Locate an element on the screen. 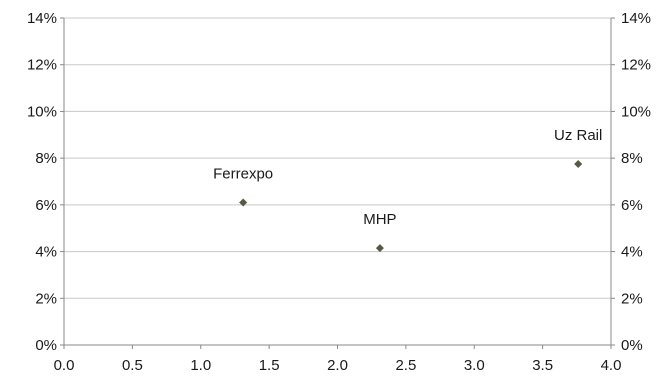 The image size is (668, 378). x-axis-ticks: 0.0 0.5 1.0 1.5 2.0 2.5 3.0 3.5 4.0 is located at coordinates (338, 359).